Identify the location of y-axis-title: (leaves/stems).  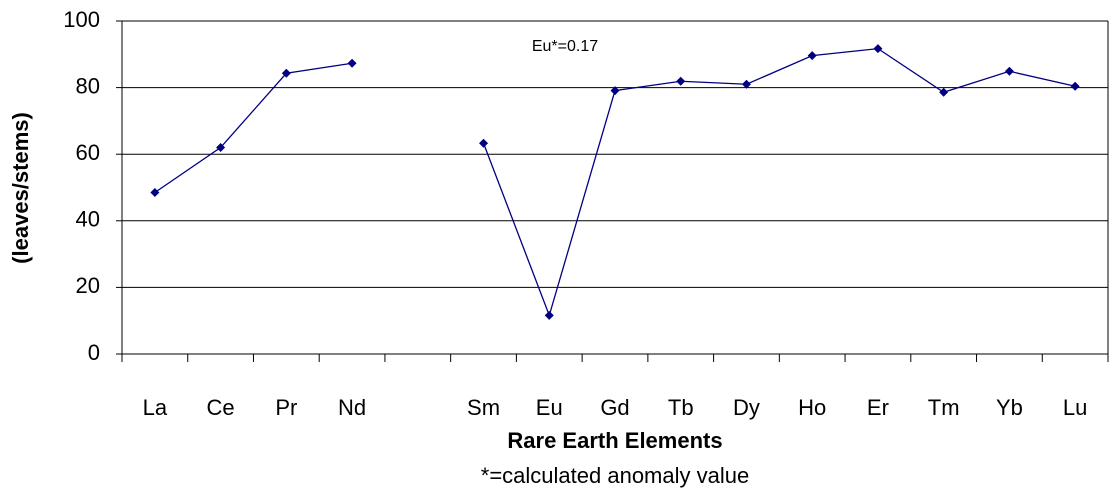
(20, 188).